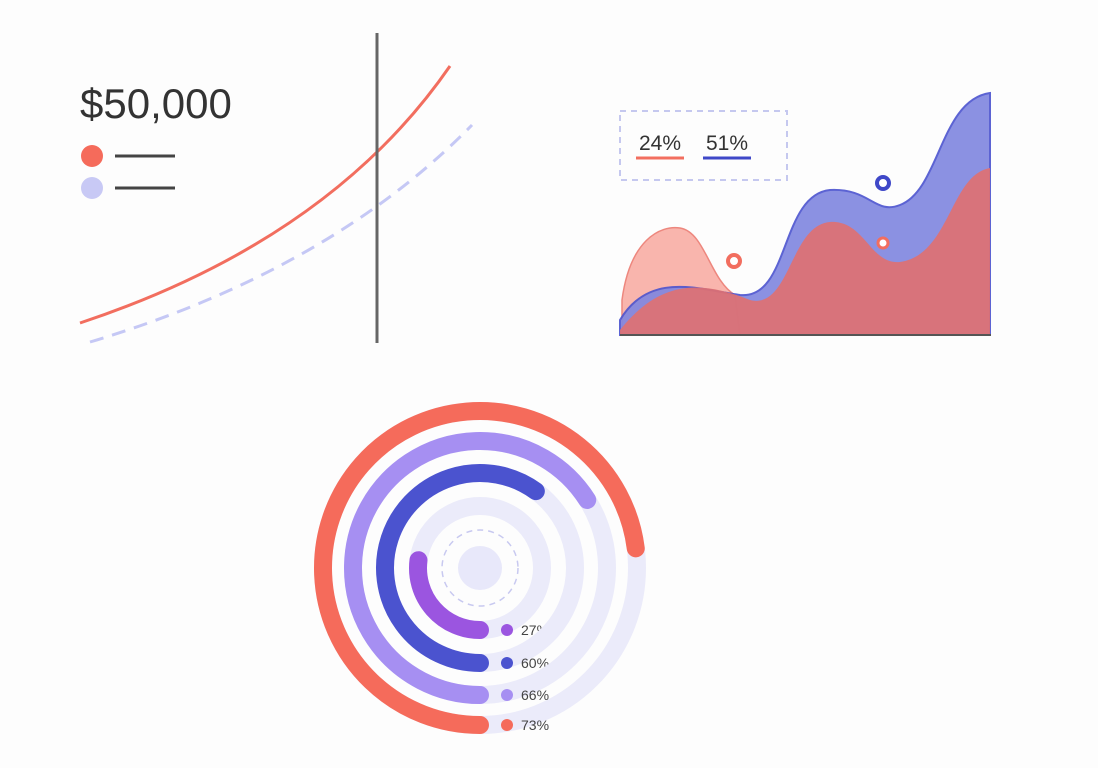 This screenshot has height=768, width=1098. What do you see at coordinates (727, 143) in the screenshot?
I see `legend-label: 51%` at bounding box center [727, 143].